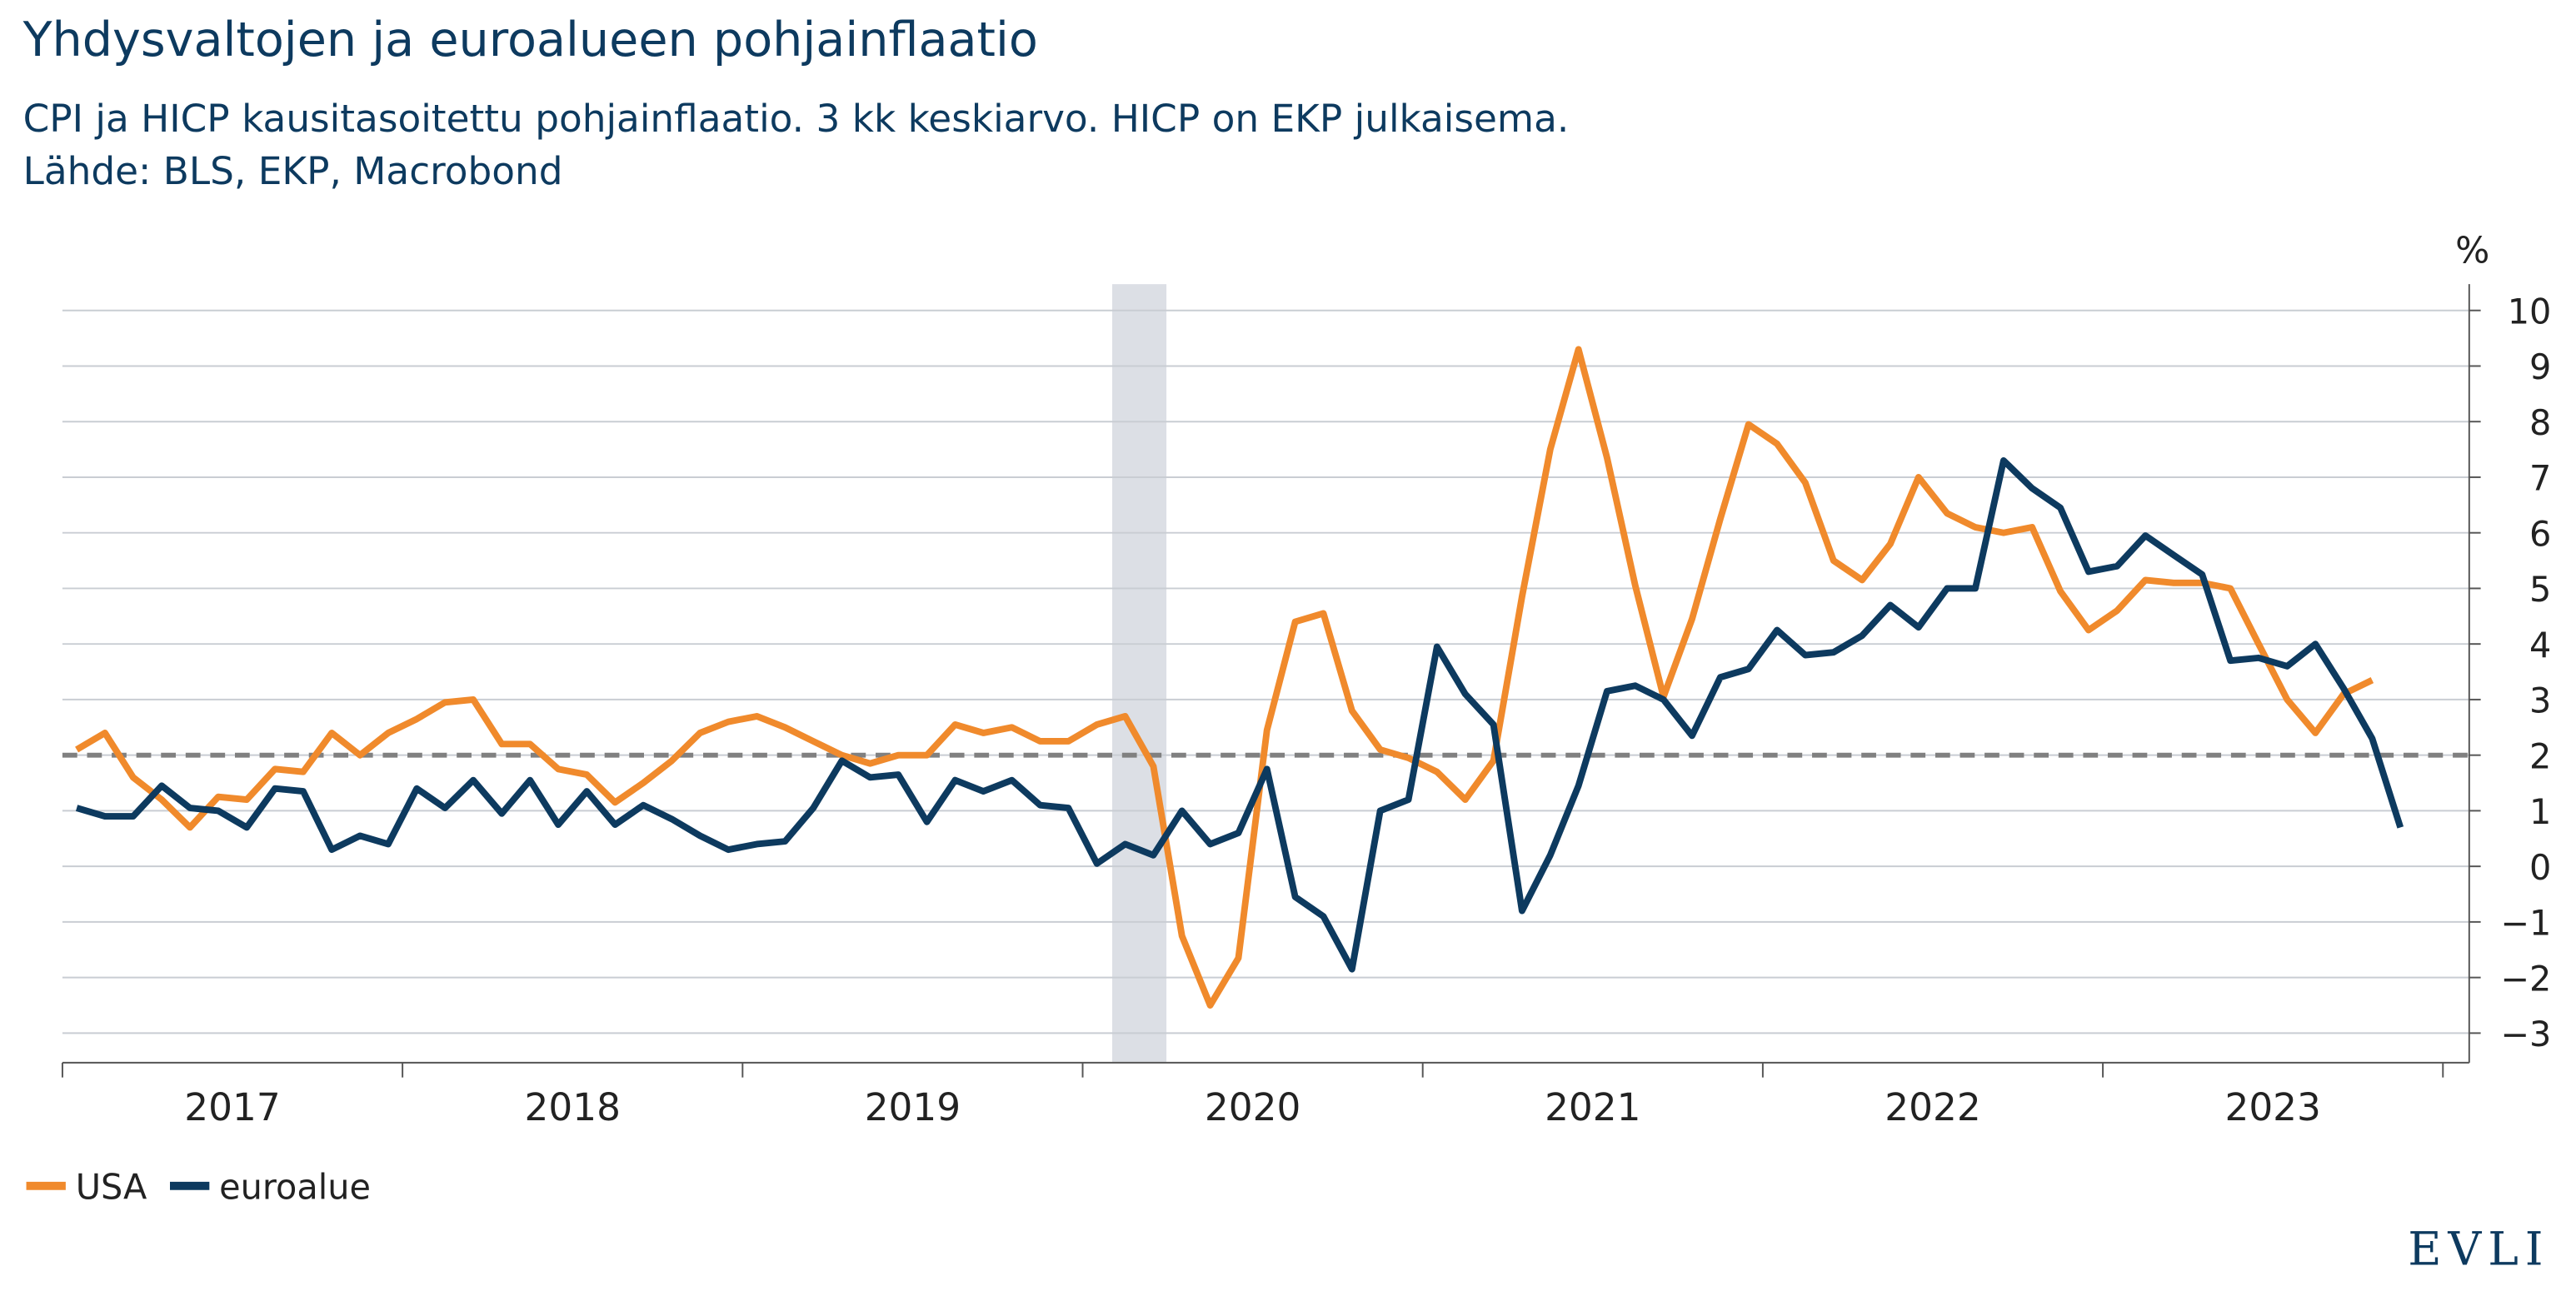 This screenshot has width=2576, height=1291. What do you see at coordinates (2525, 924) in the screenshot?
I see `y-tick-label: −1` at bounding box center [2525, 924].